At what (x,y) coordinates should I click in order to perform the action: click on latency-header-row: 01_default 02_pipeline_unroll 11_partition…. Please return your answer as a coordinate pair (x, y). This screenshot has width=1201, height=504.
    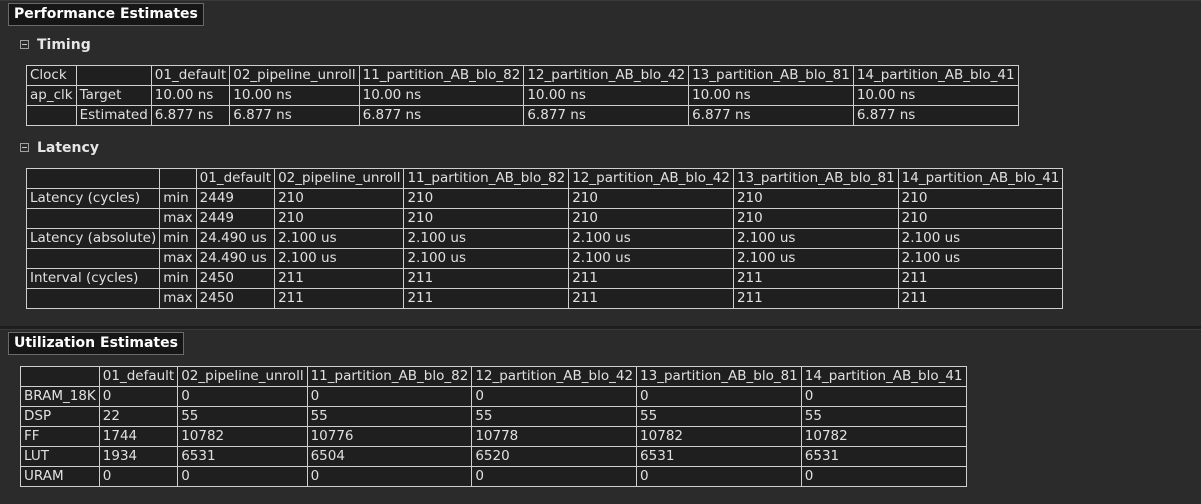
    Looking at the image, I should click on (544, 178).